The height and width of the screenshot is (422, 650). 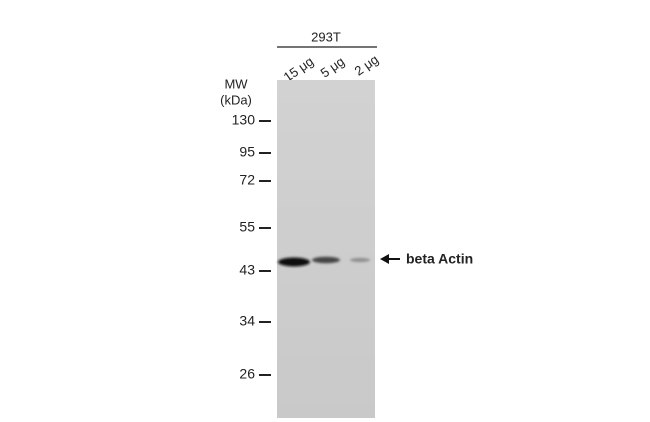 I want to click on band-label: beta Actin, so click(x=439, y=259).